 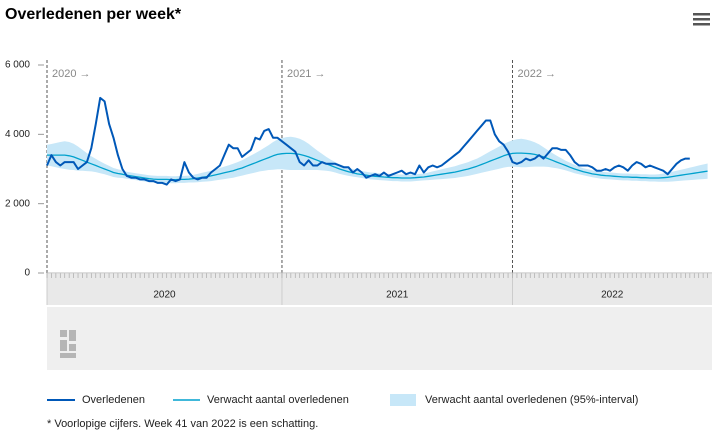 I want to click on legend-swatch, so click(x=403, y=400).